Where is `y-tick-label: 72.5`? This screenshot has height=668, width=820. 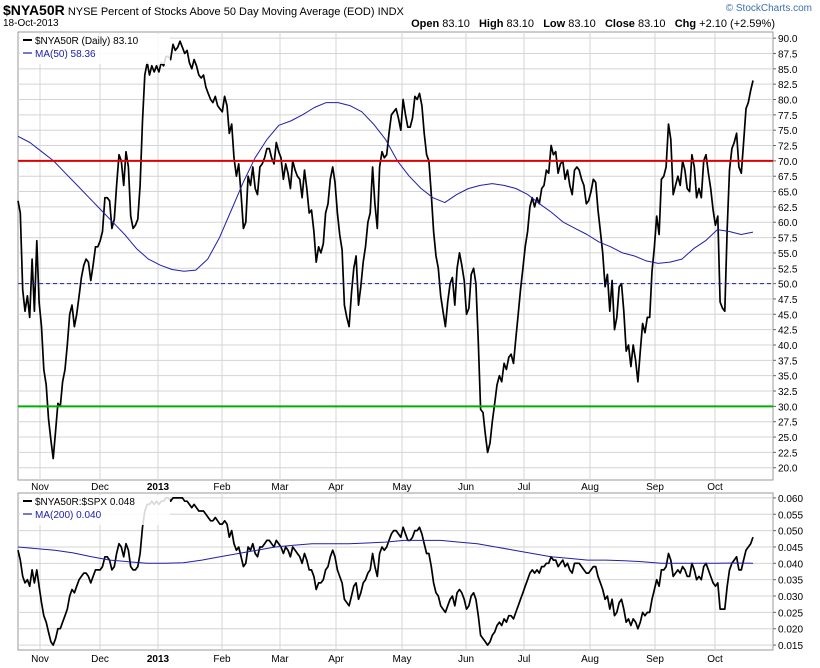 y-tick-label: 72.5 is located at coordinates (788, 147).